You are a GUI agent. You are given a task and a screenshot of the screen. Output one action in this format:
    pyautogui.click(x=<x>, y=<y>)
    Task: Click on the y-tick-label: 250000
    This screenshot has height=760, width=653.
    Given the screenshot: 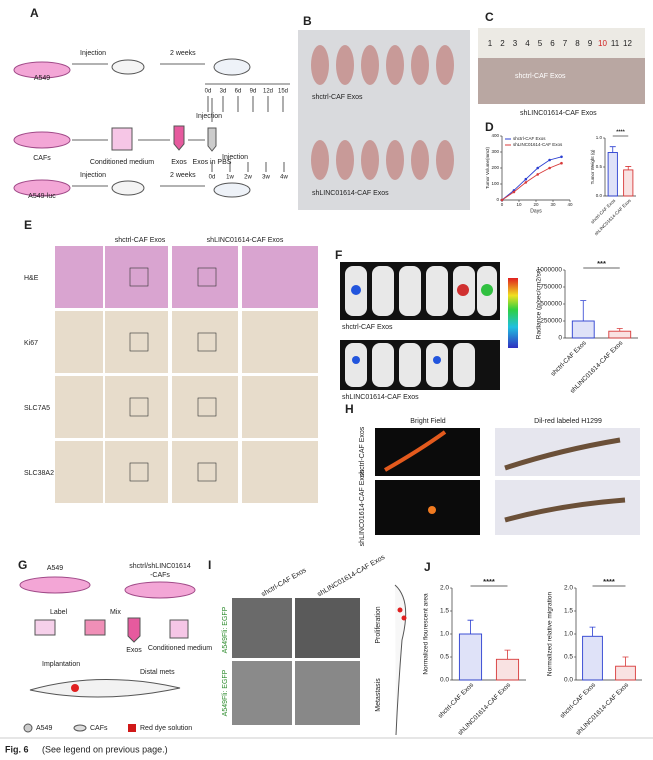 What is the action you would take?
    pyautogui.click(x=551, y=321)
    